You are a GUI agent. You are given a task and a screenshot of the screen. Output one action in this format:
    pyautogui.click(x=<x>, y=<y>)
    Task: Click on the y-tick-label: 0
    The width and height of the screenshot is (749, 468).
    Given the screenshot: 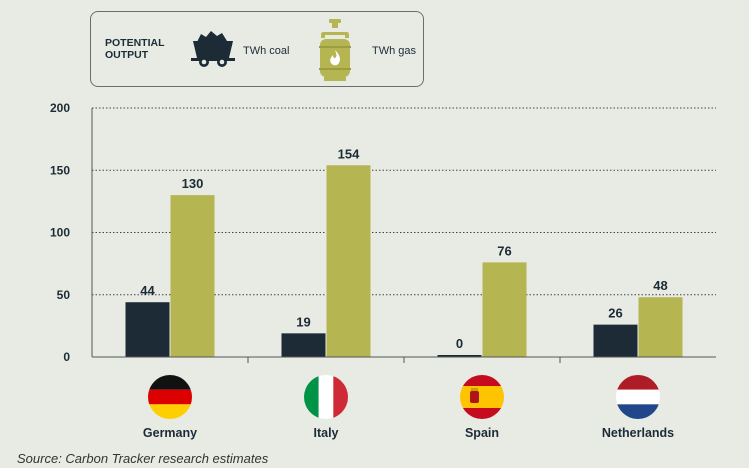 What is the action you would take?
    pyautogui.click(x=66, y=357)
    